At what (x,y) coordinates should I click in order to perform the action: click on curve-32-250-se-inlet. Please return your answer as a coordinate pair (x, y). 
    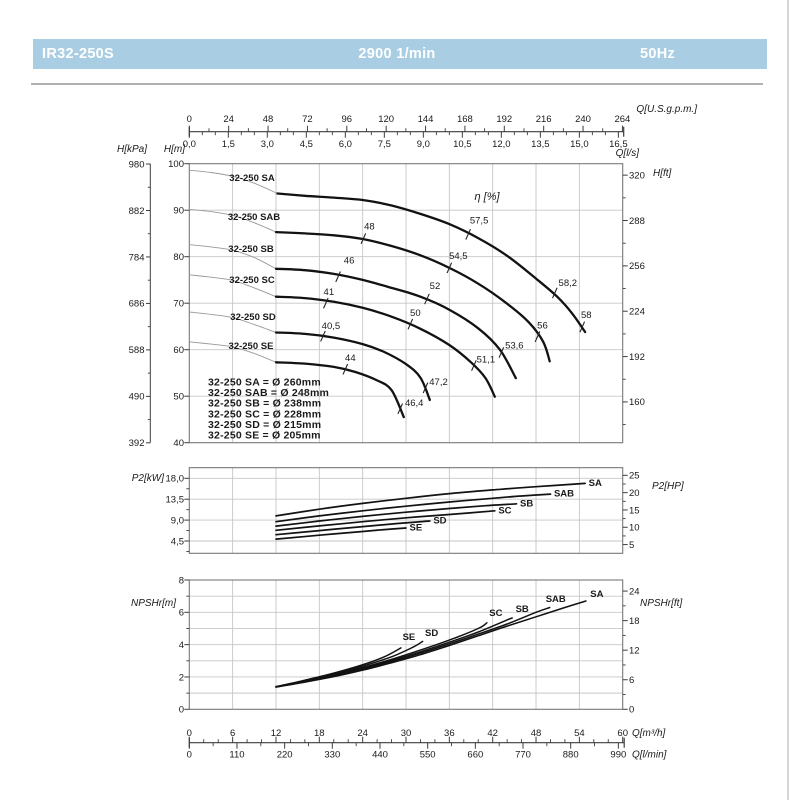
    Looking at the image, I should click on (232, 352).